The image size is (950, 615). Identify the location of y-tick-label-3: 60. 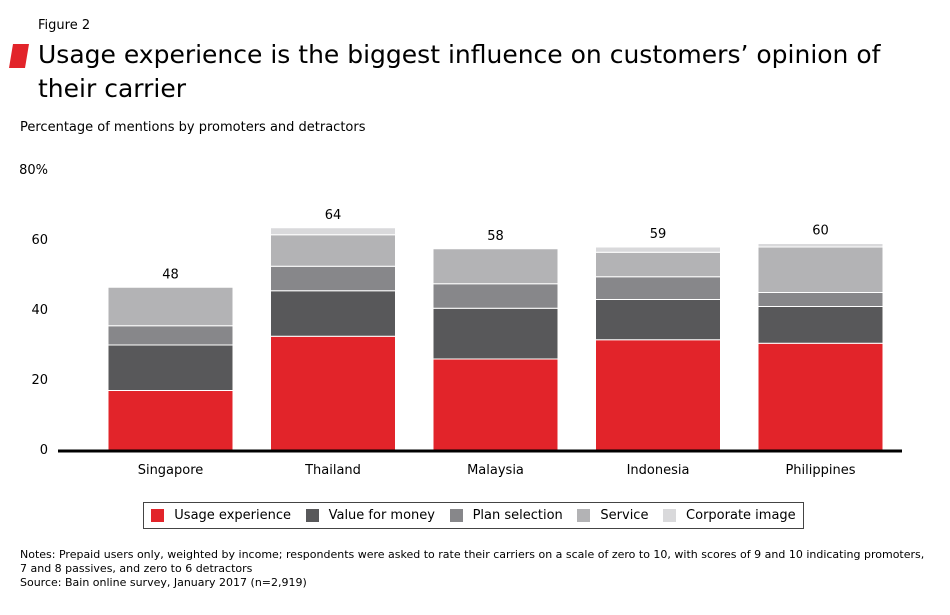
(39, 240).